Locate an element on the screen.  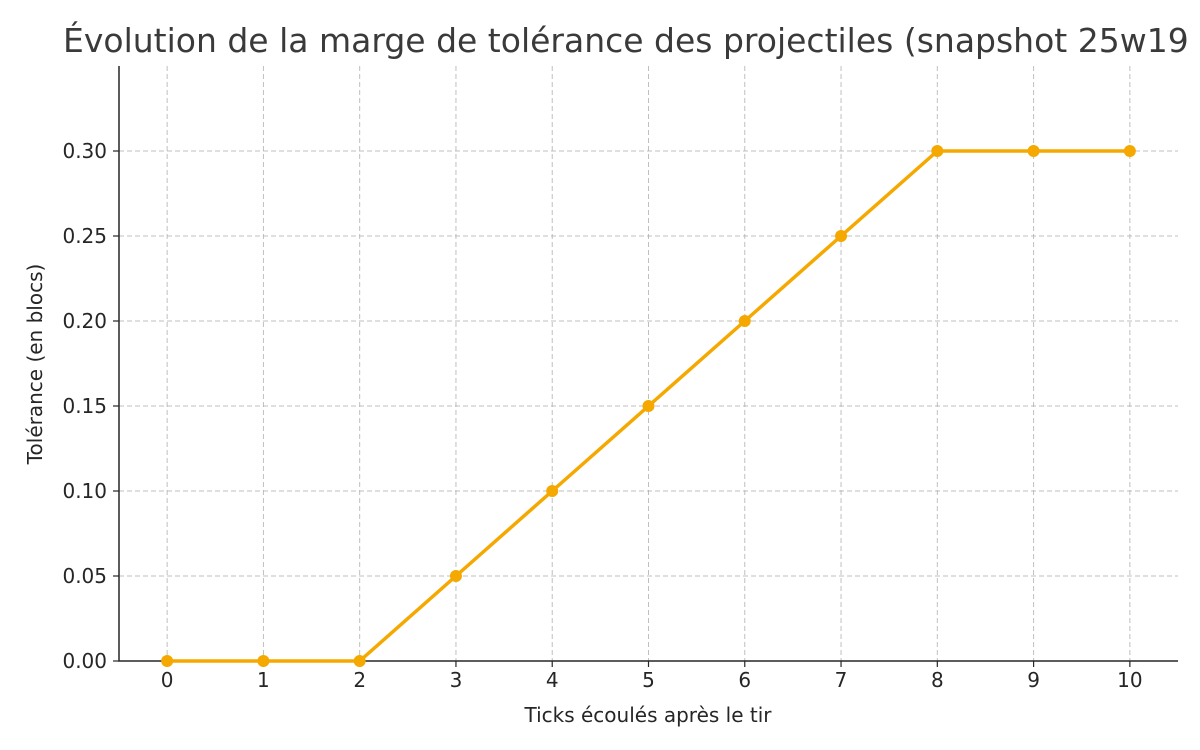
y-tick-label-4: 0.20 is located at coordinates (84, 321).